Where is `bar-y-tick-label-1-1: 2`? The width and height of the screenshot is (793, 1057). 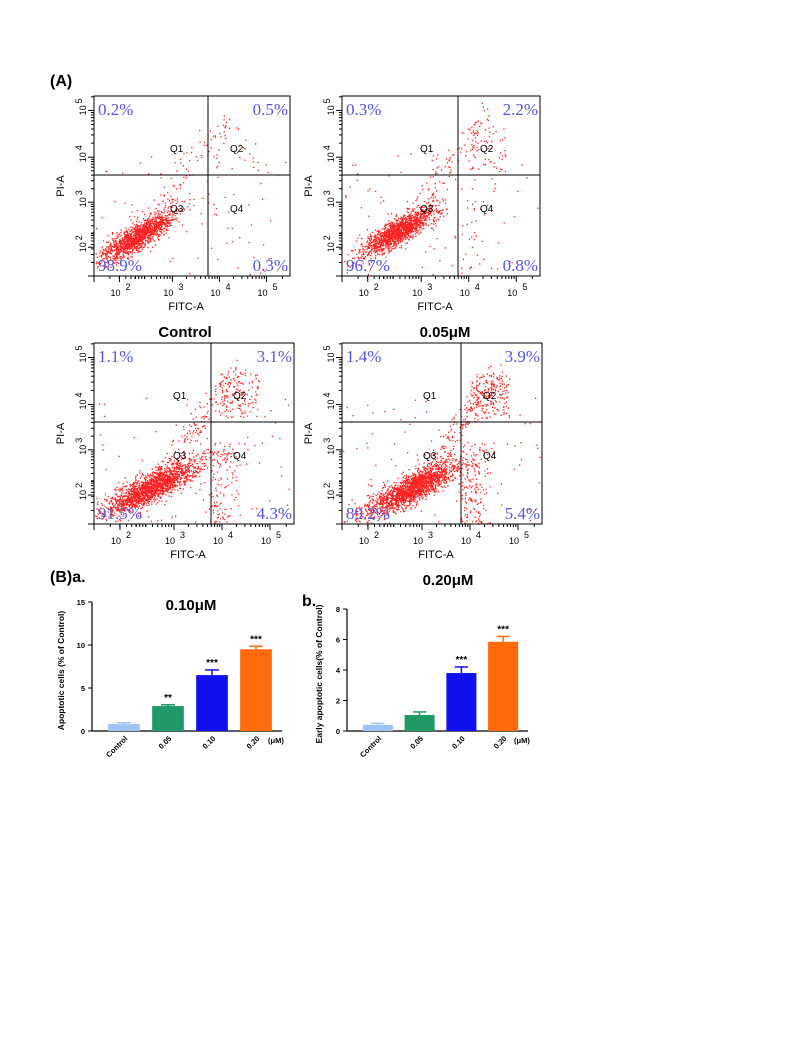 bar-y-tick-label-1-1: 2 is located at coordinates (338, 701).